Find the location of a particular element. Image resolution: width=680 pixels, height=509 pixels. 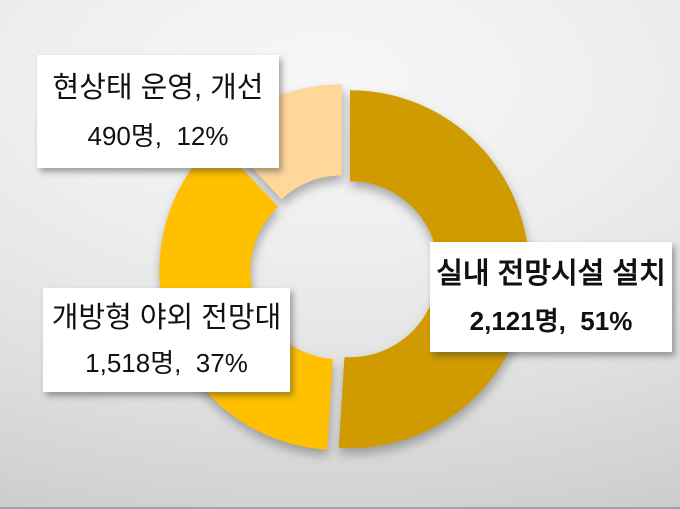

callout-indoor-value: 2,121명, 51% is located at coordinates (551, 320).